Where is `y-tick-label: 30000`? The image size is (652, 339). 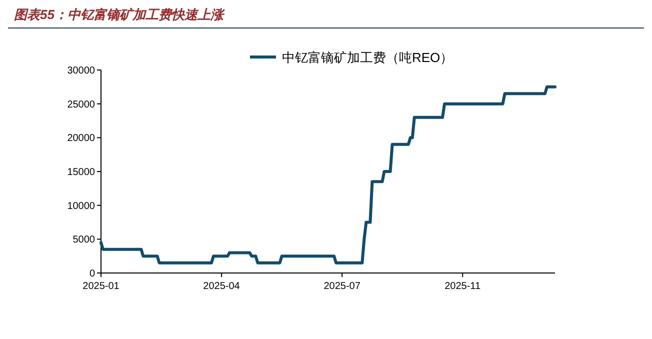
y-tick-label: 30000 is located at coordinates (81, 71).